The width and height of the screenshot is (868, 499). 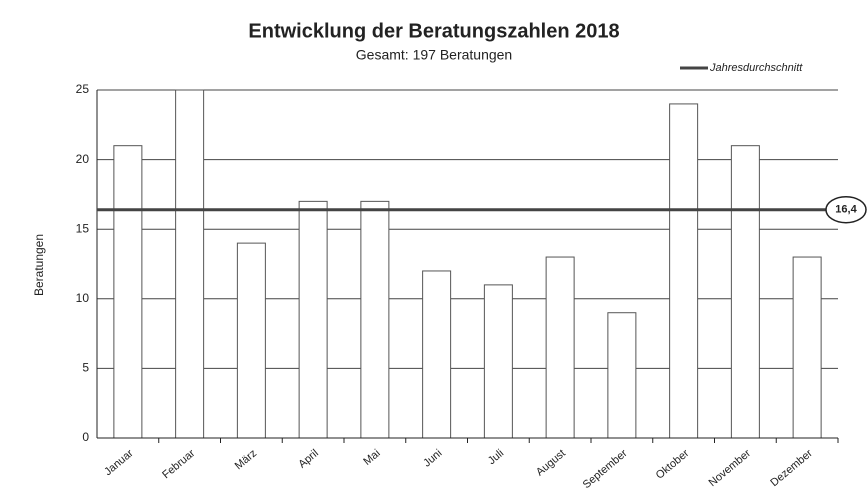 What do you see at coordinates (83, 159) in the screenshot?
I see `y-tick-label: 20` at bounding box center [83, 159].